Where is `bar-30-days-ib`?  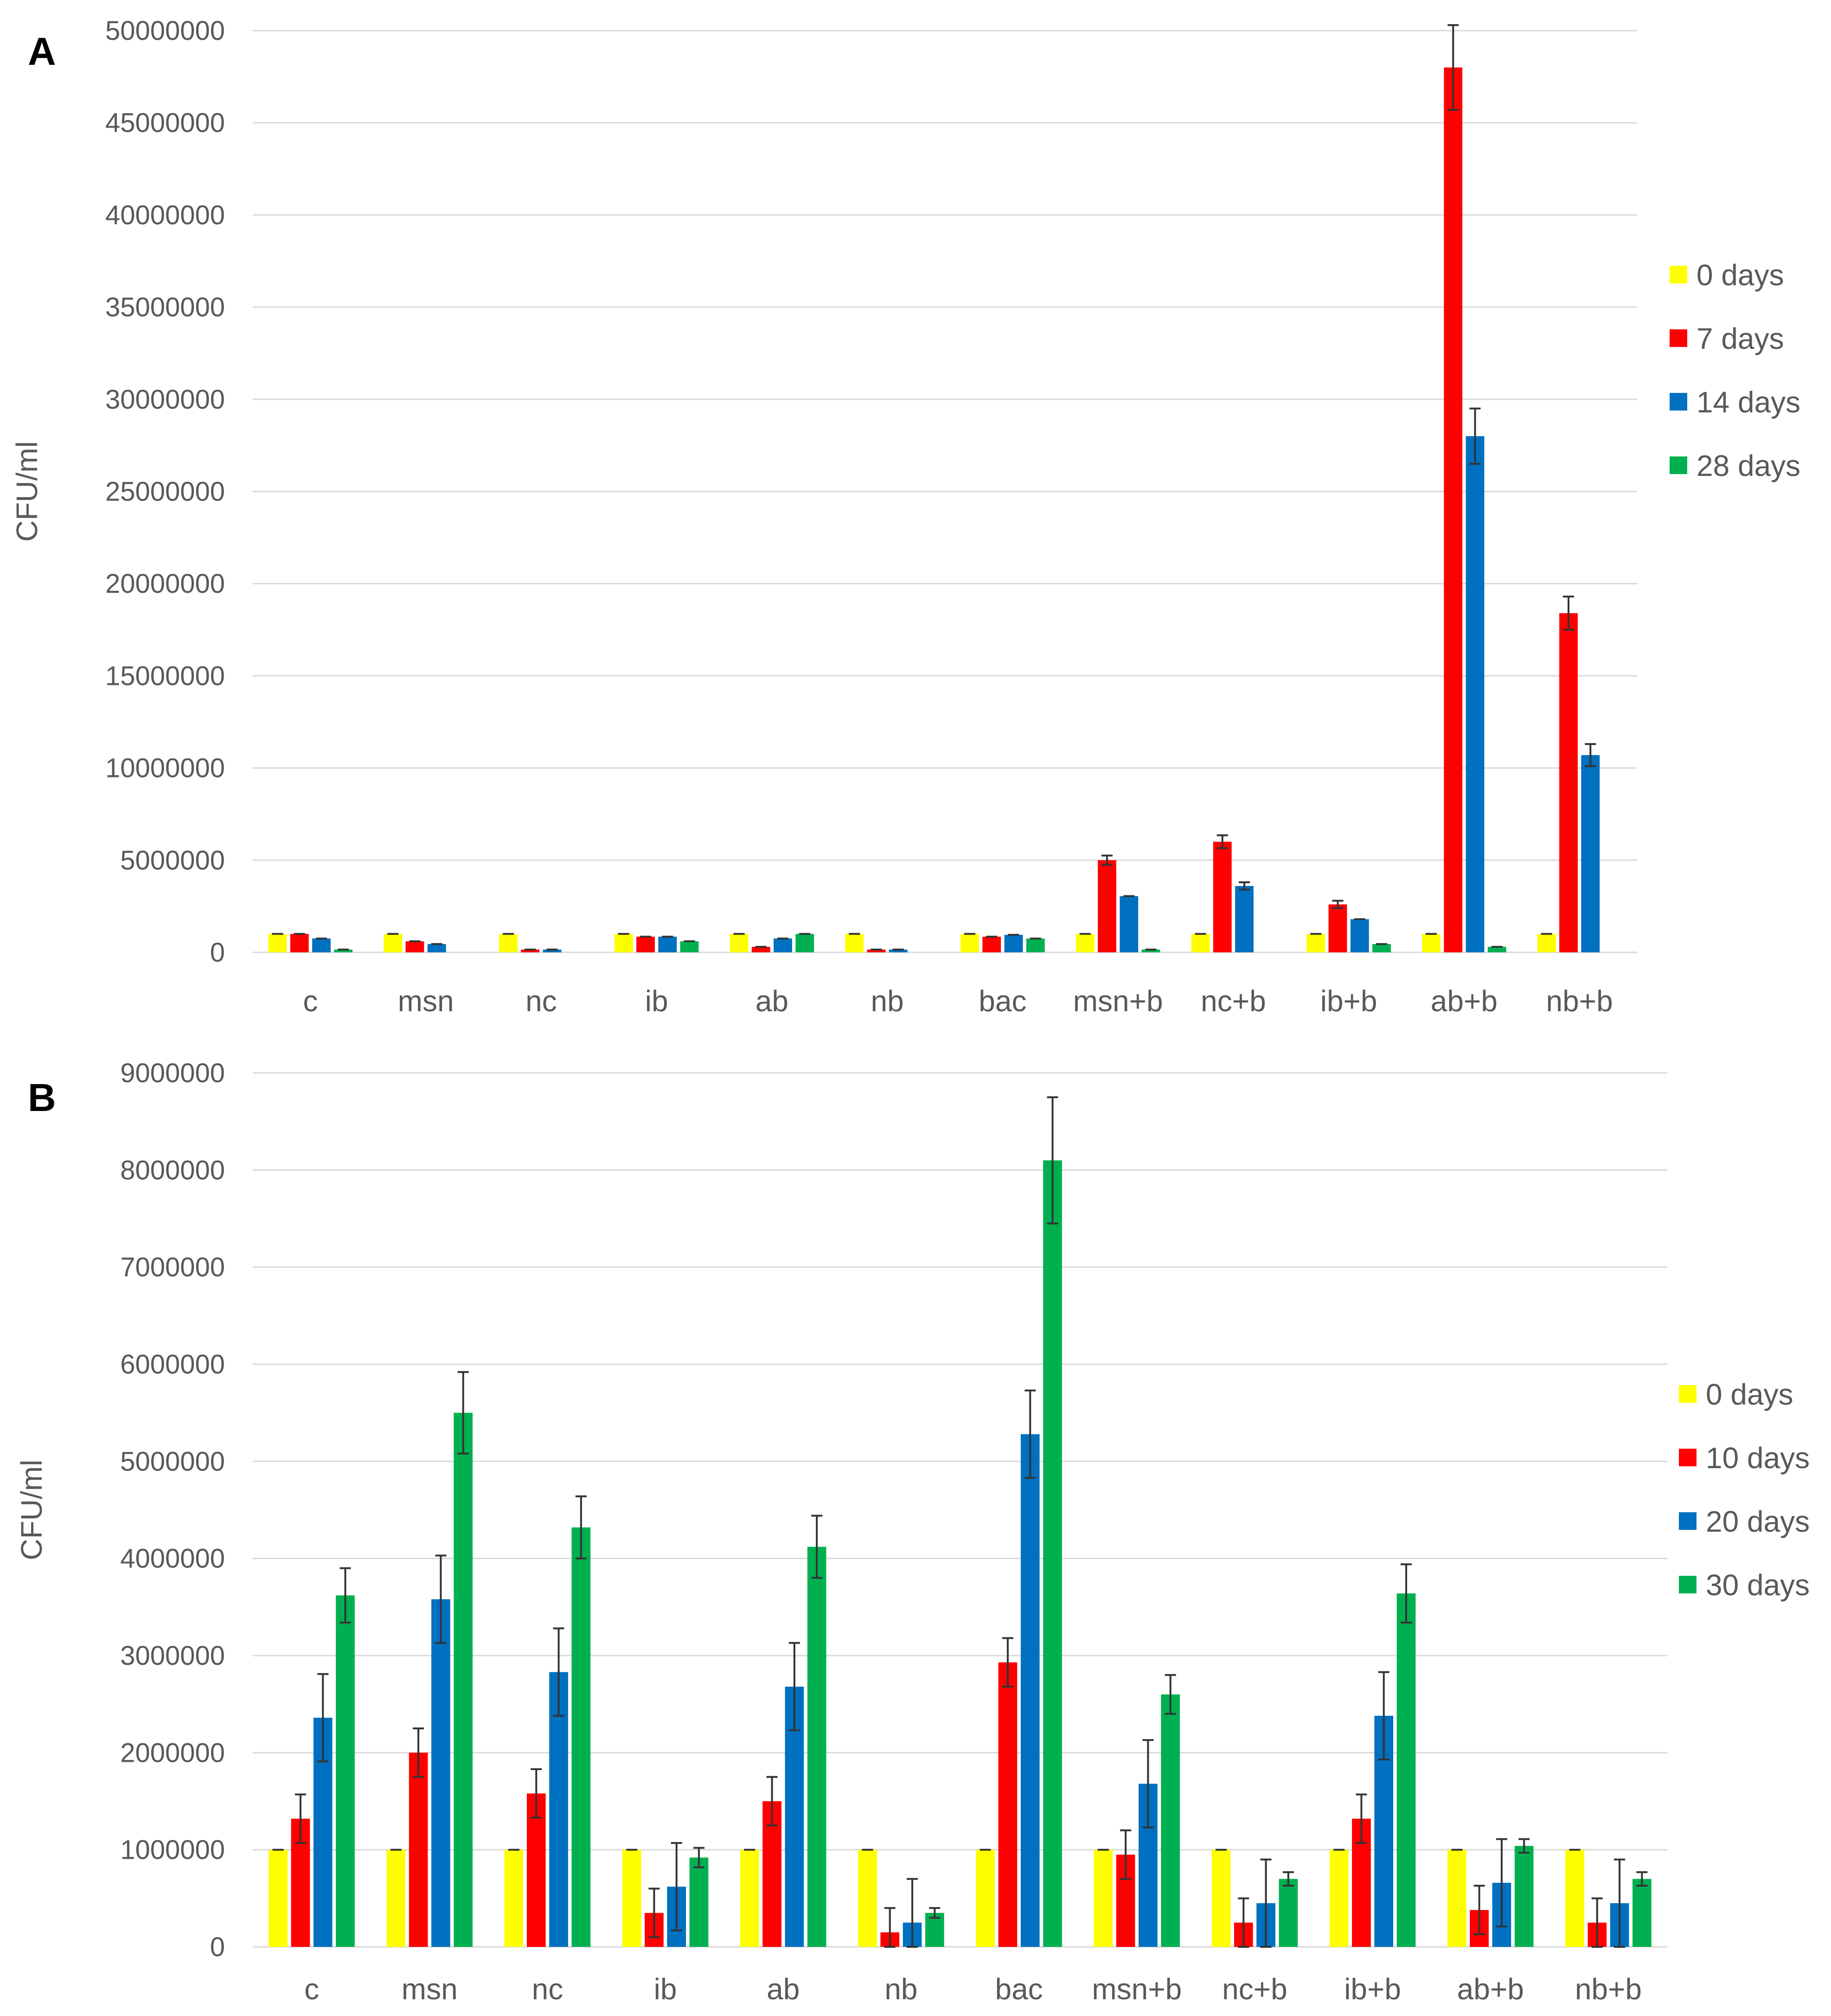
bar-30-days-ib is located at coordinates (699, 1902).